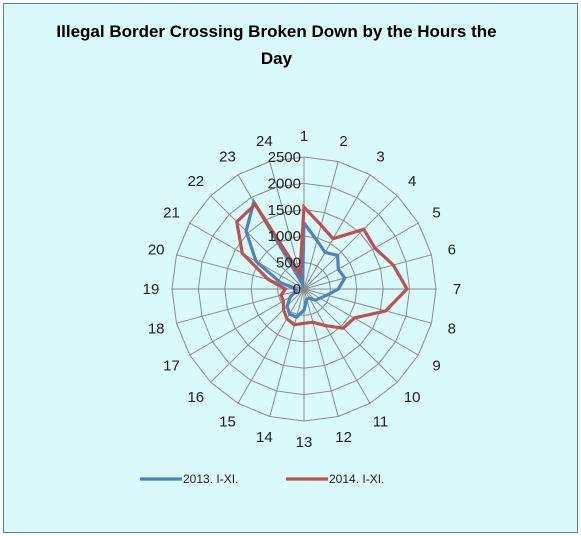 The image size is (581, 536). Describe the element at coordinates (195, 181) in the screenshot. I see `category-label-22: 22` at that location.